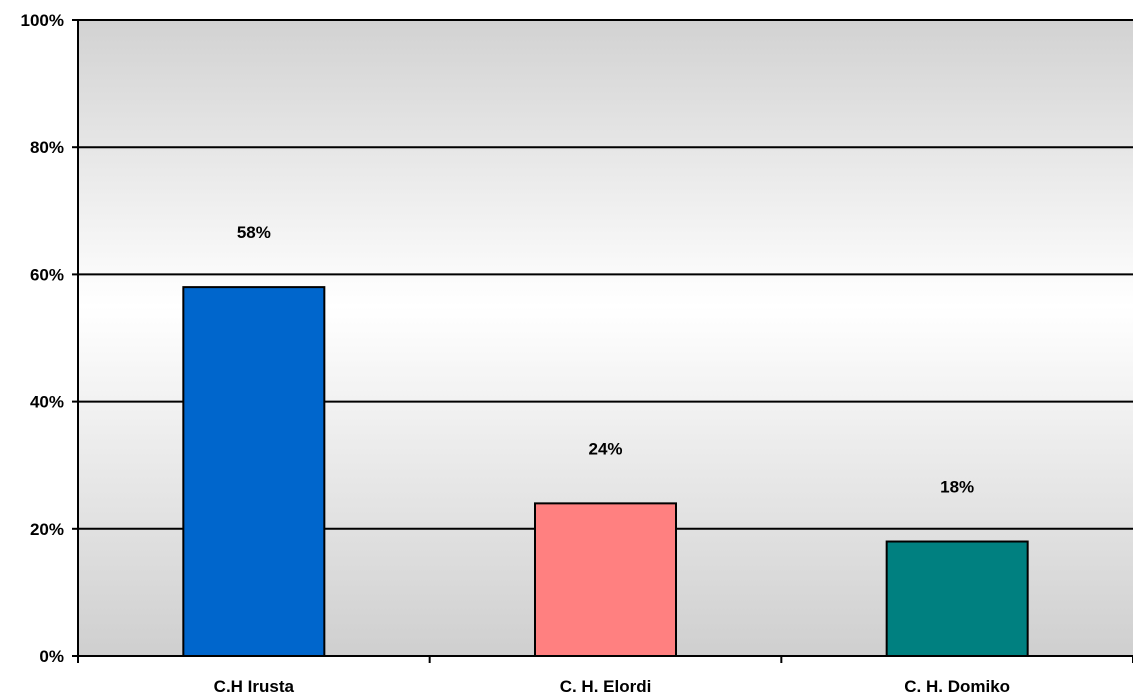  Describe the element at coordinates (606, 686) in the screenshot. I see `x-category-label: C. H. Elordi` at that location.